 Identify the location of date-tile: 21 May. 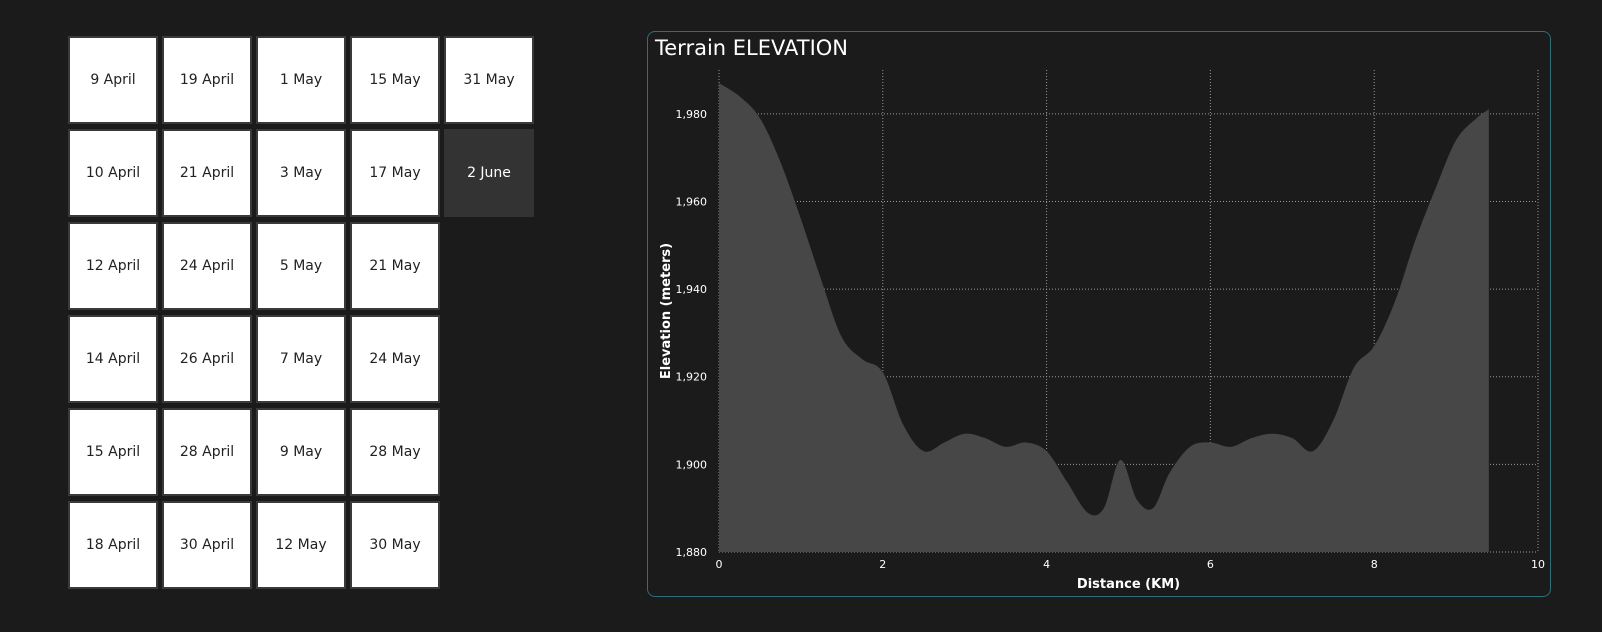
(395, 266).